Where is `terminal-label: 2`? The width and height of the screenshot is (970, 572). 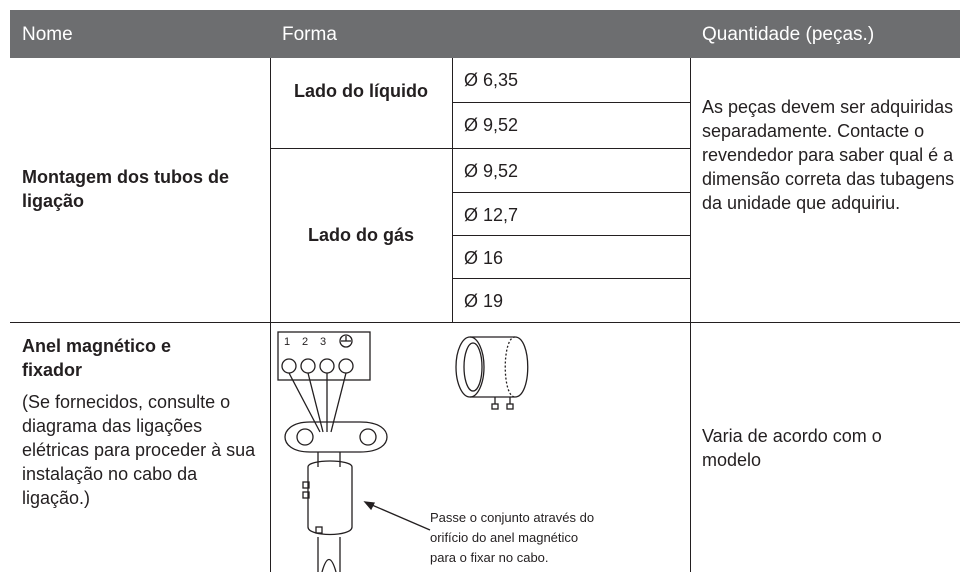 terminal-label: 2 is located at coordinates (305, 342).